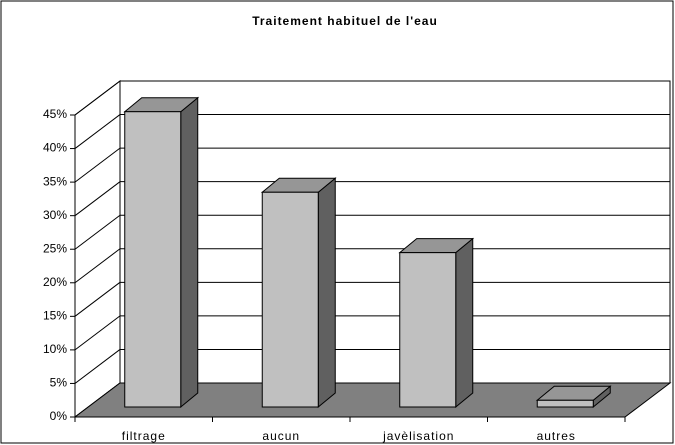  Describe the element at coordinates (55, 114) in the screenshot. I see `y-tick-label: 45%` at that location.